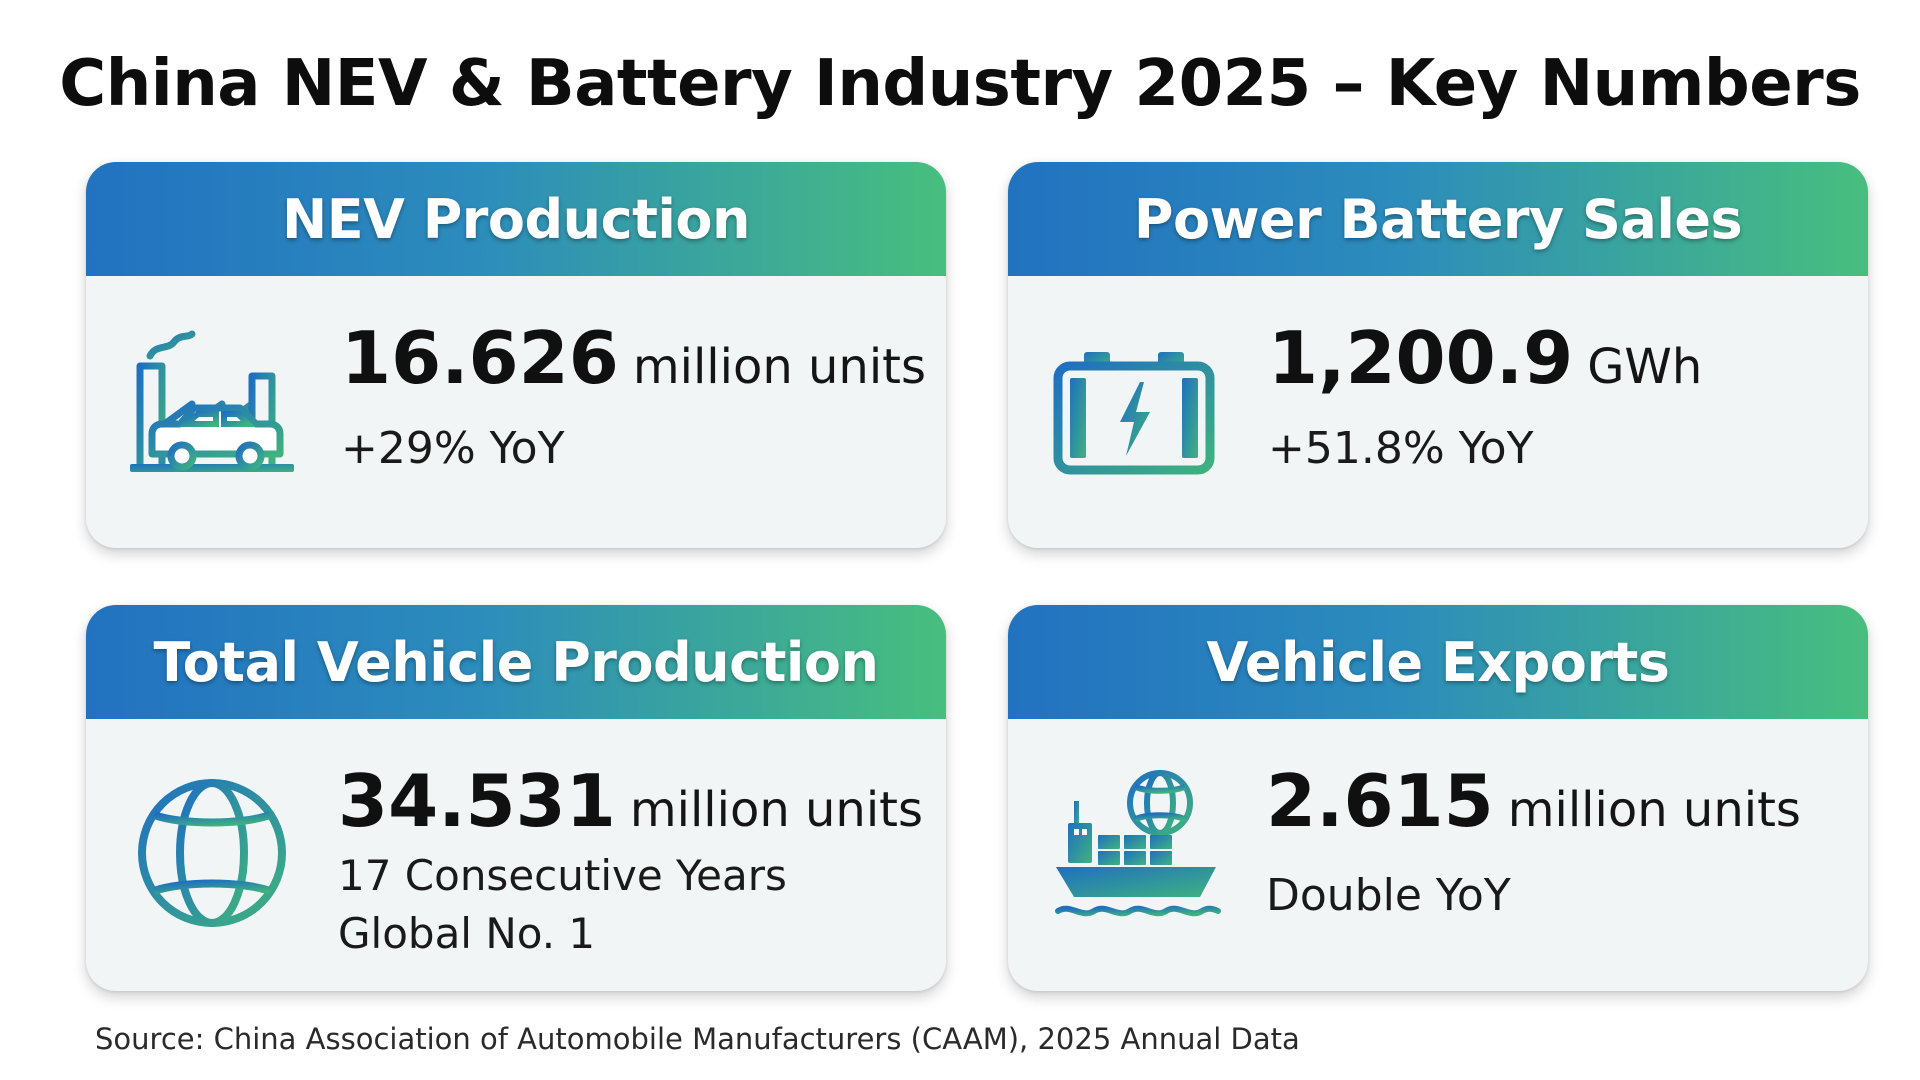 This screenshot has height=1080, width=1920. I want to click on battery-icon, so click(1134, 406).